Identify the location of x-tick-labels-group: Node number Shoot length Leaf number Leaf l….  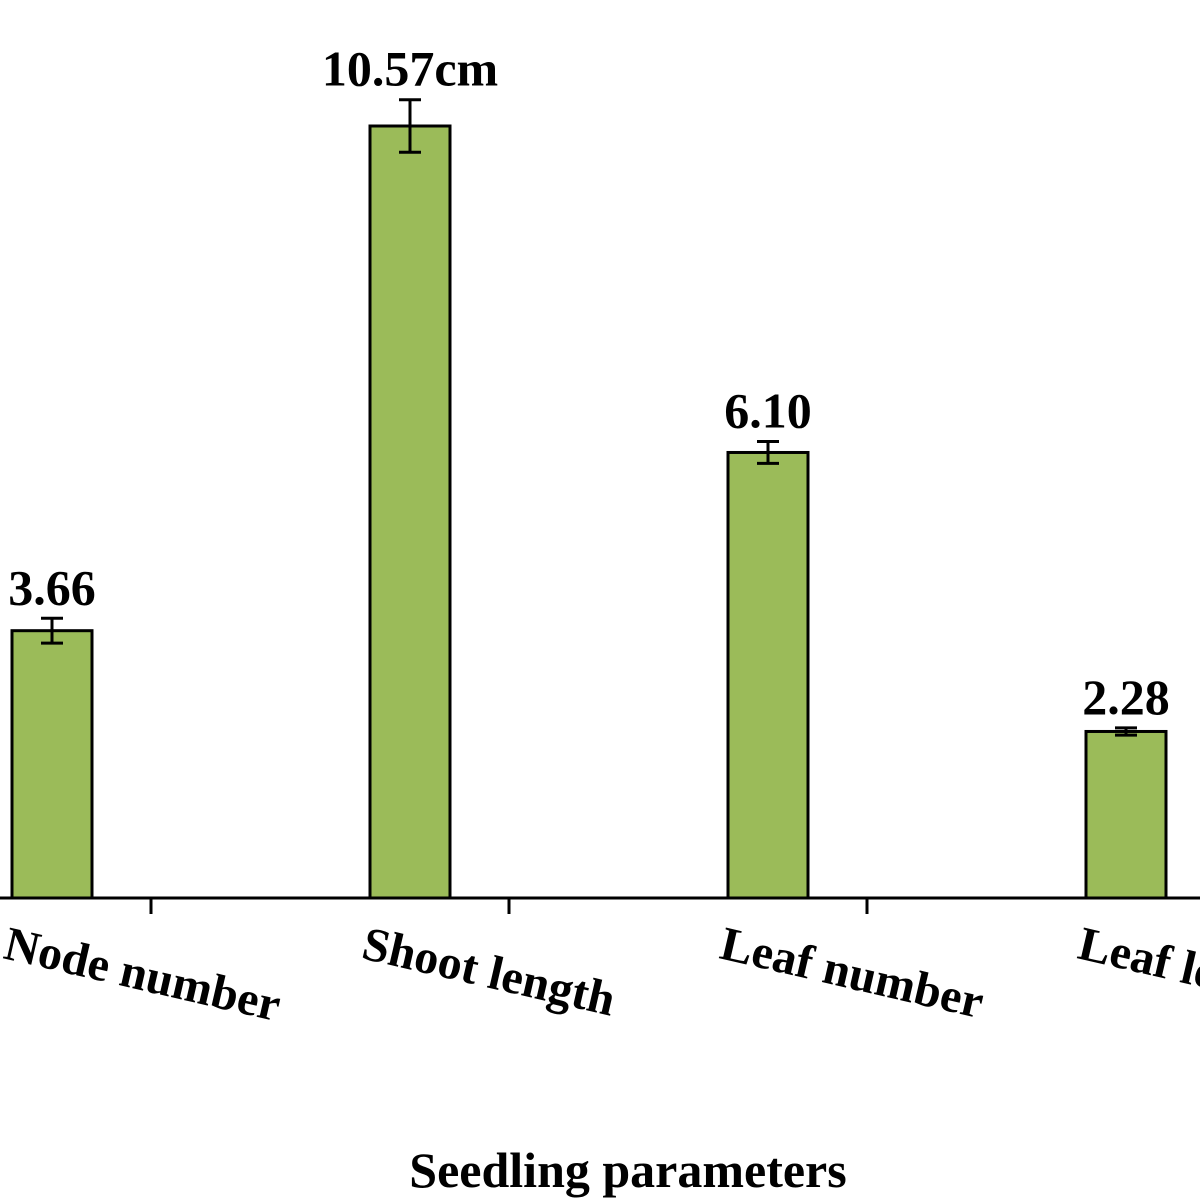
(600, 974).